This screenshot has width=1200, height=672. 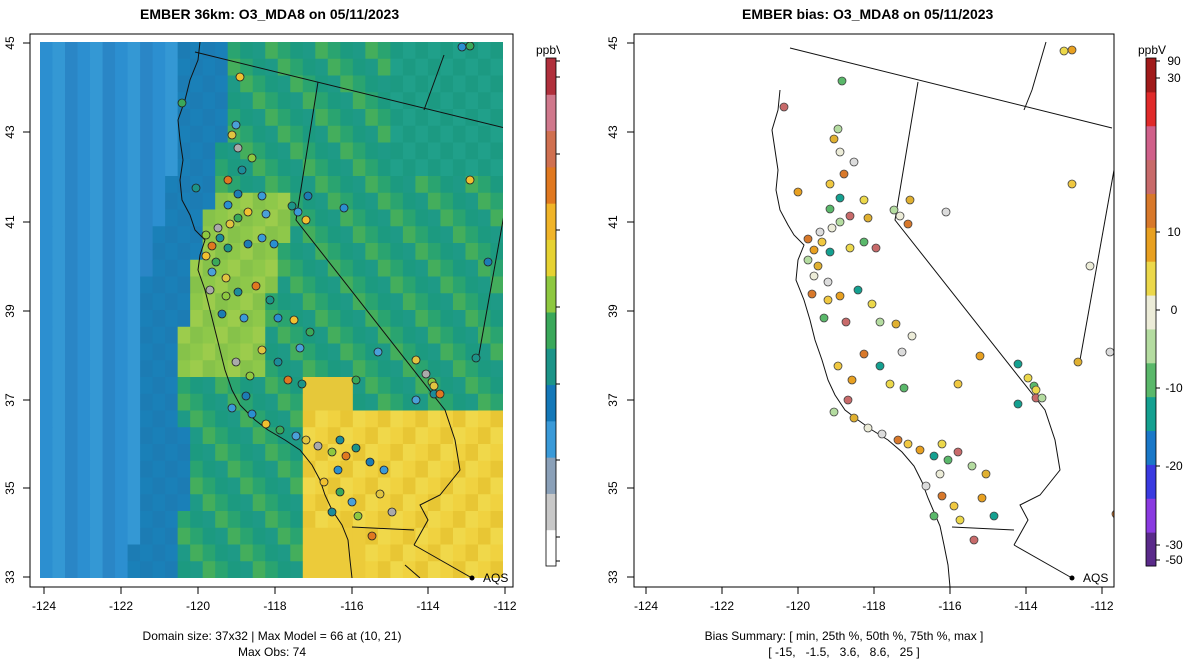 What do you see at coordinates (1174, 61) in the screenshot?
I see `colorbar-tick-label: 90` at bounding box center [1174, 61].